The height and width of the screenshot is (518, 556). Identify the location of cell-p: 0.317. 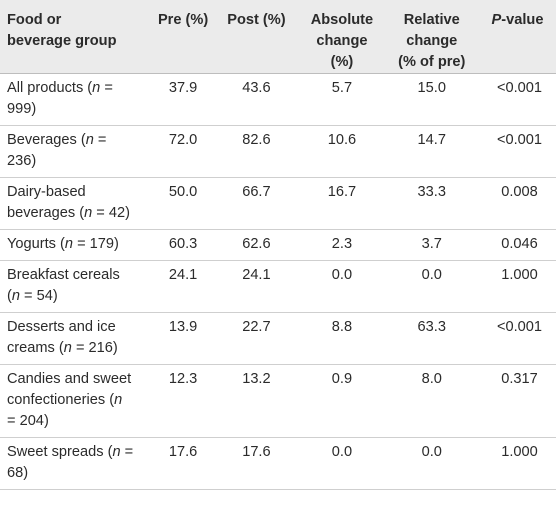
(519, 379).